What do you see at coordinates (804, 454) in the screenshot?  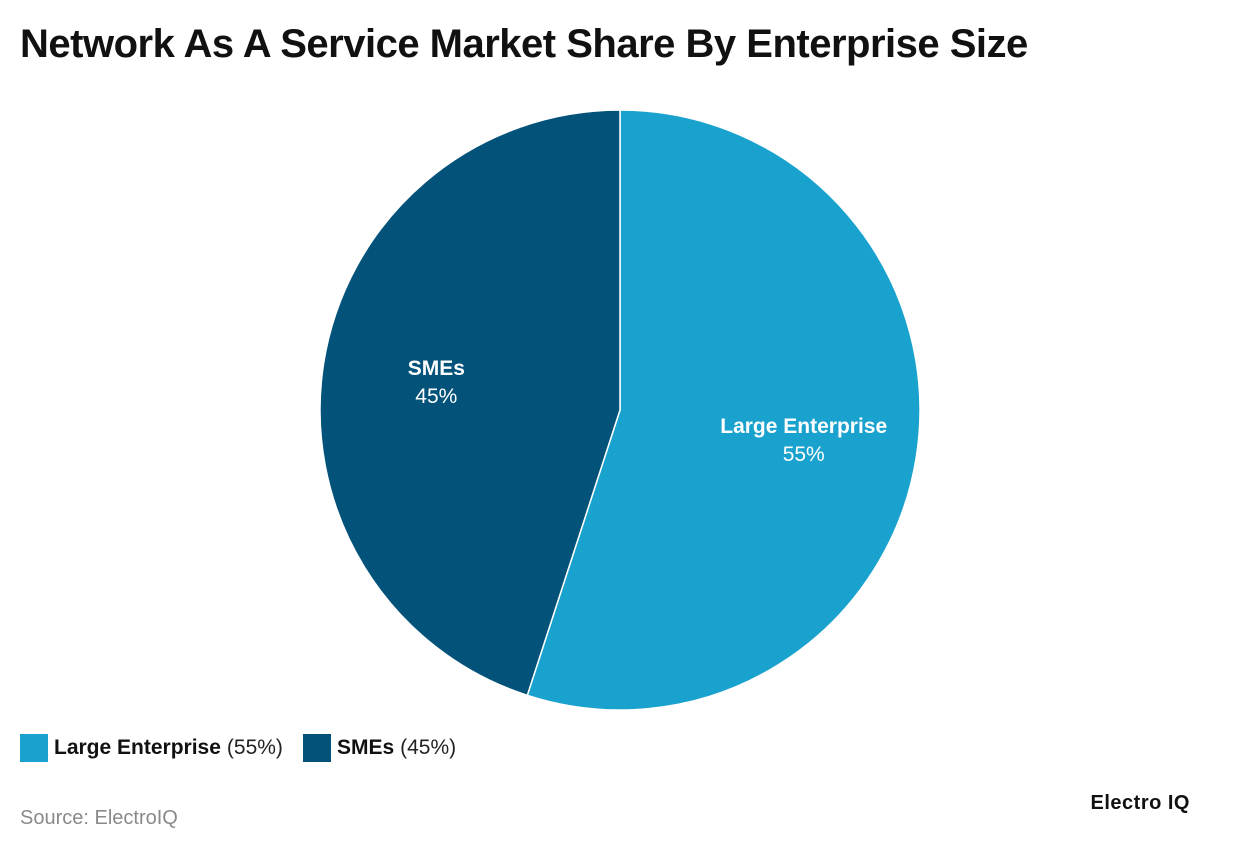 I see `slice-value-large-enterprise: 55%` at bounding box center [804, 454].